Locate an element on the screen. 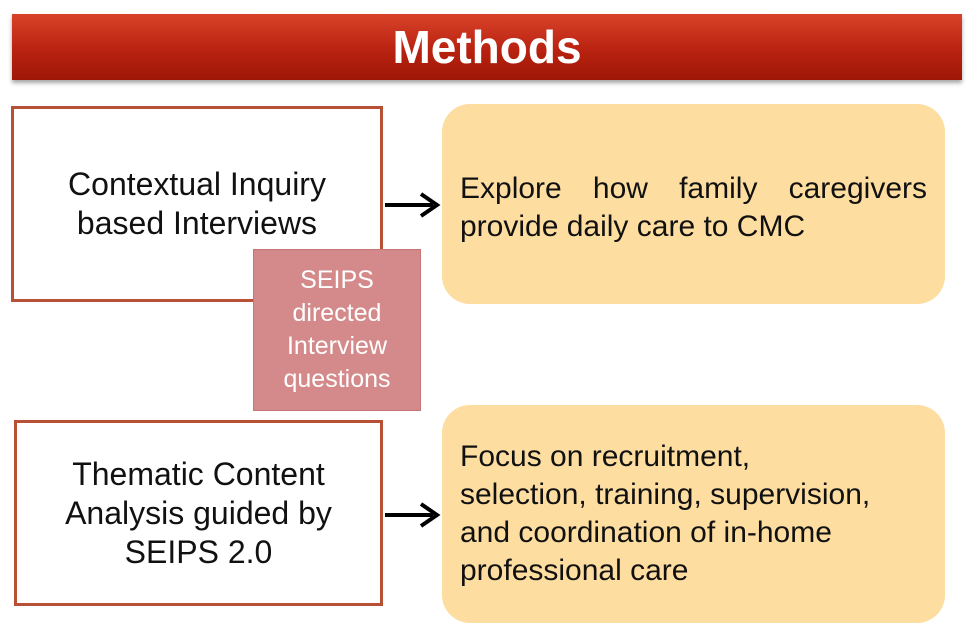 Image resolution: width=974 pixels, height=634 pixels. goal-line: professional care is located at coordinates (574, 570).